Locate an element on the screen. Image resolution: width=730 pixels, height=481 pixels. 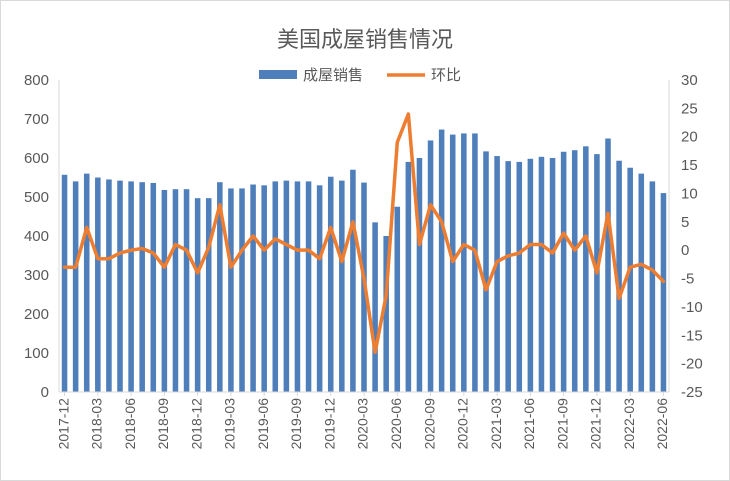
legend: 成屋销售 环比 is located at coordinates (360, 75).